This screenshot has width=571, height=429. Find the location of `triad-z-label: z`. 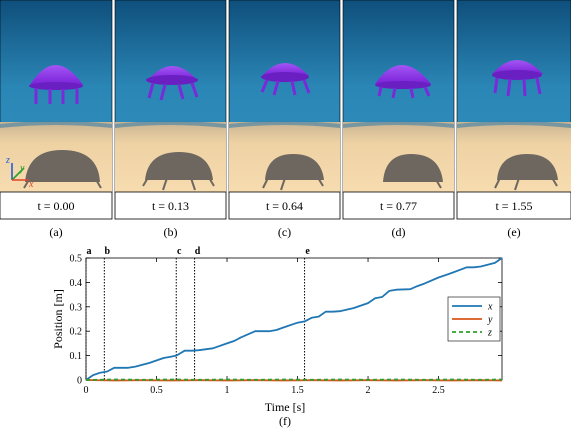

triad-z-label: z is located at coordinates (7, 160).